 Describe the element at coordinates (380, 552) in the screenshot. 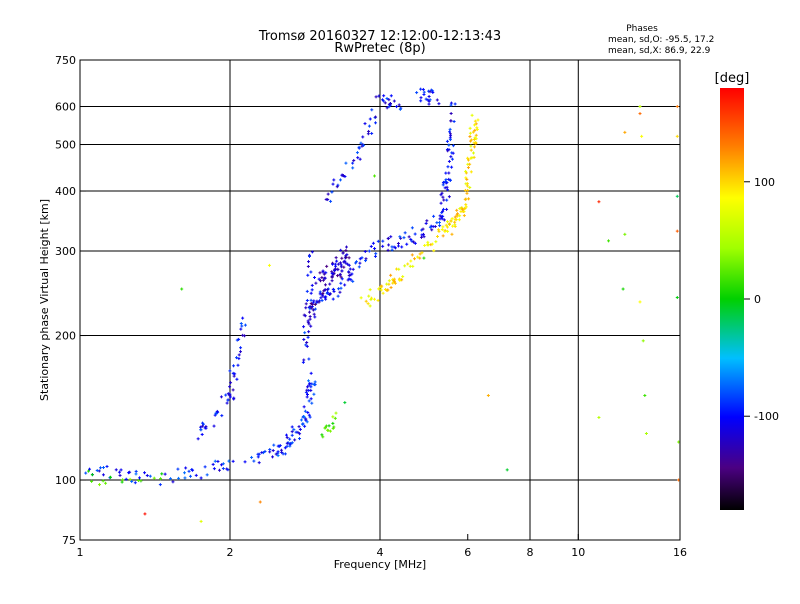

I see `x-tick-label: 4` at that location.